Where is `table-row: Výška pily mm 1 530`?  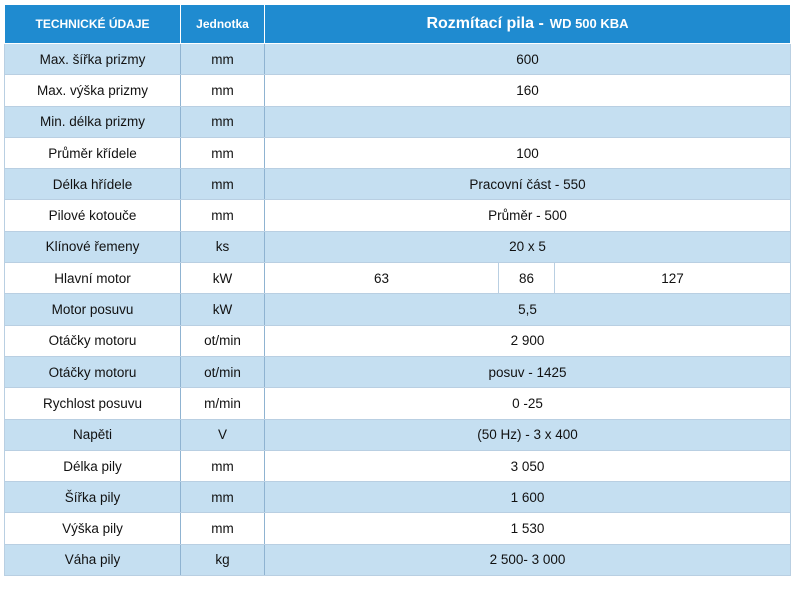 table-row: Výška pily mm 1 530 is located at coordinates (397, 528).